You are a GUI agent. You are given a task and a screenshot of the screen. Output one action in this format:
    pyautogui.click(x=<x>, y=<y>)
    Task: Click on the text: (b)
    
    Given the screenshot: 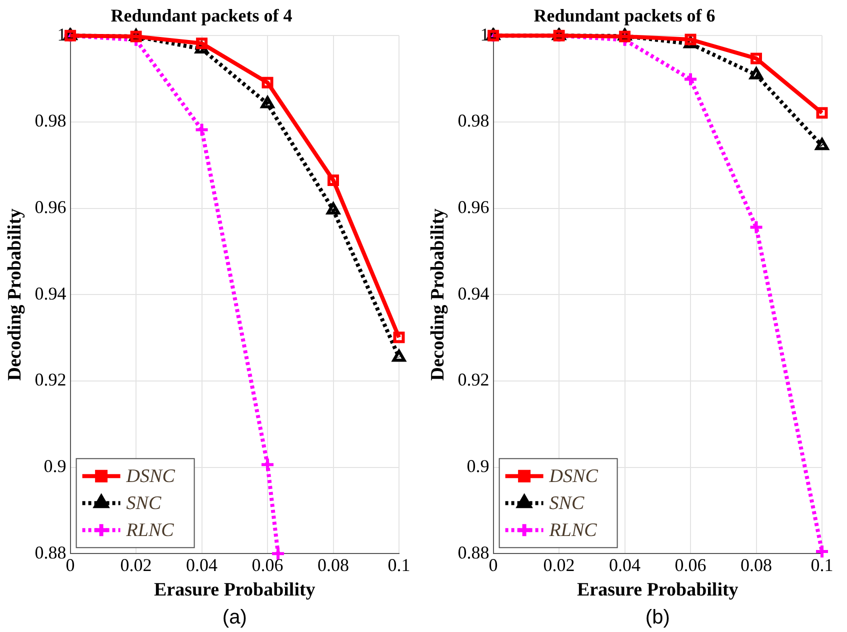 What is the action you would take?
    pyautogui.click(x=657, y=617)
    